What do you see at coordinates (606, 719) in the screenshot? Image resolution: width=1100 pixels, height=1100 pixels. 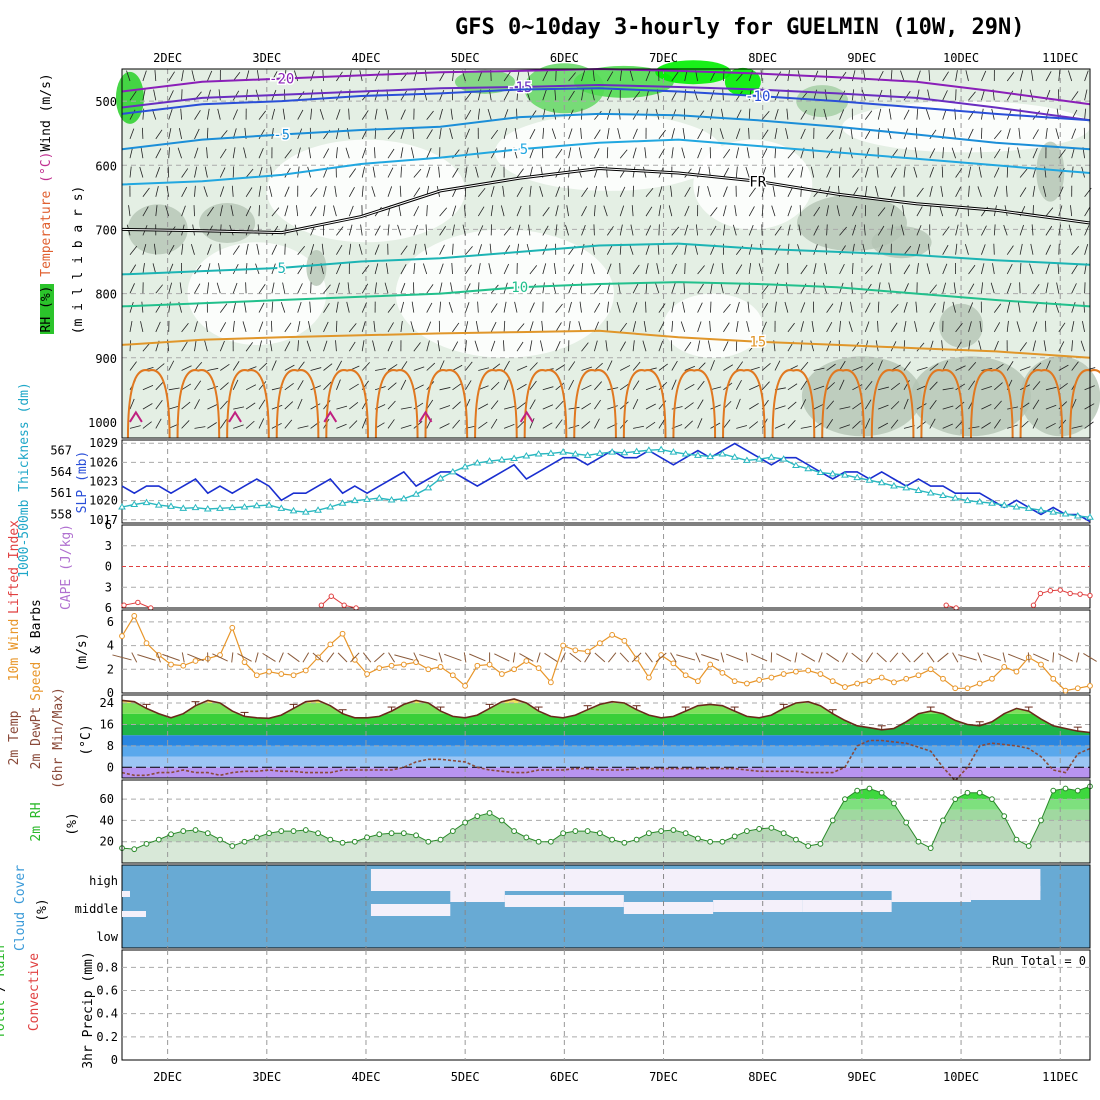 I see `temp-band` at bounding box center [606, 719].